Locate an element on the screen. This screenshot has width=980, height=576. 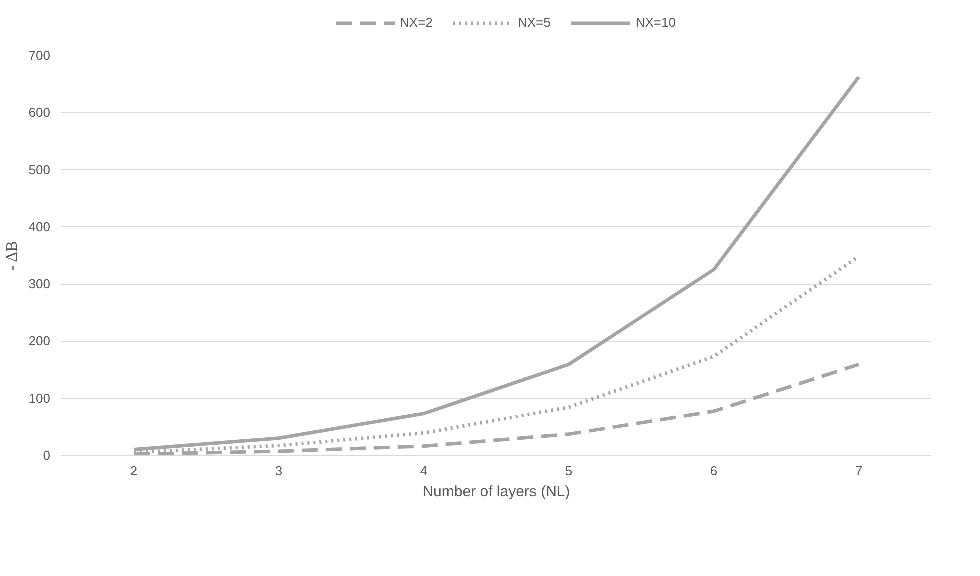
x-tick-label: 2 is located at coordinates (134, 471).